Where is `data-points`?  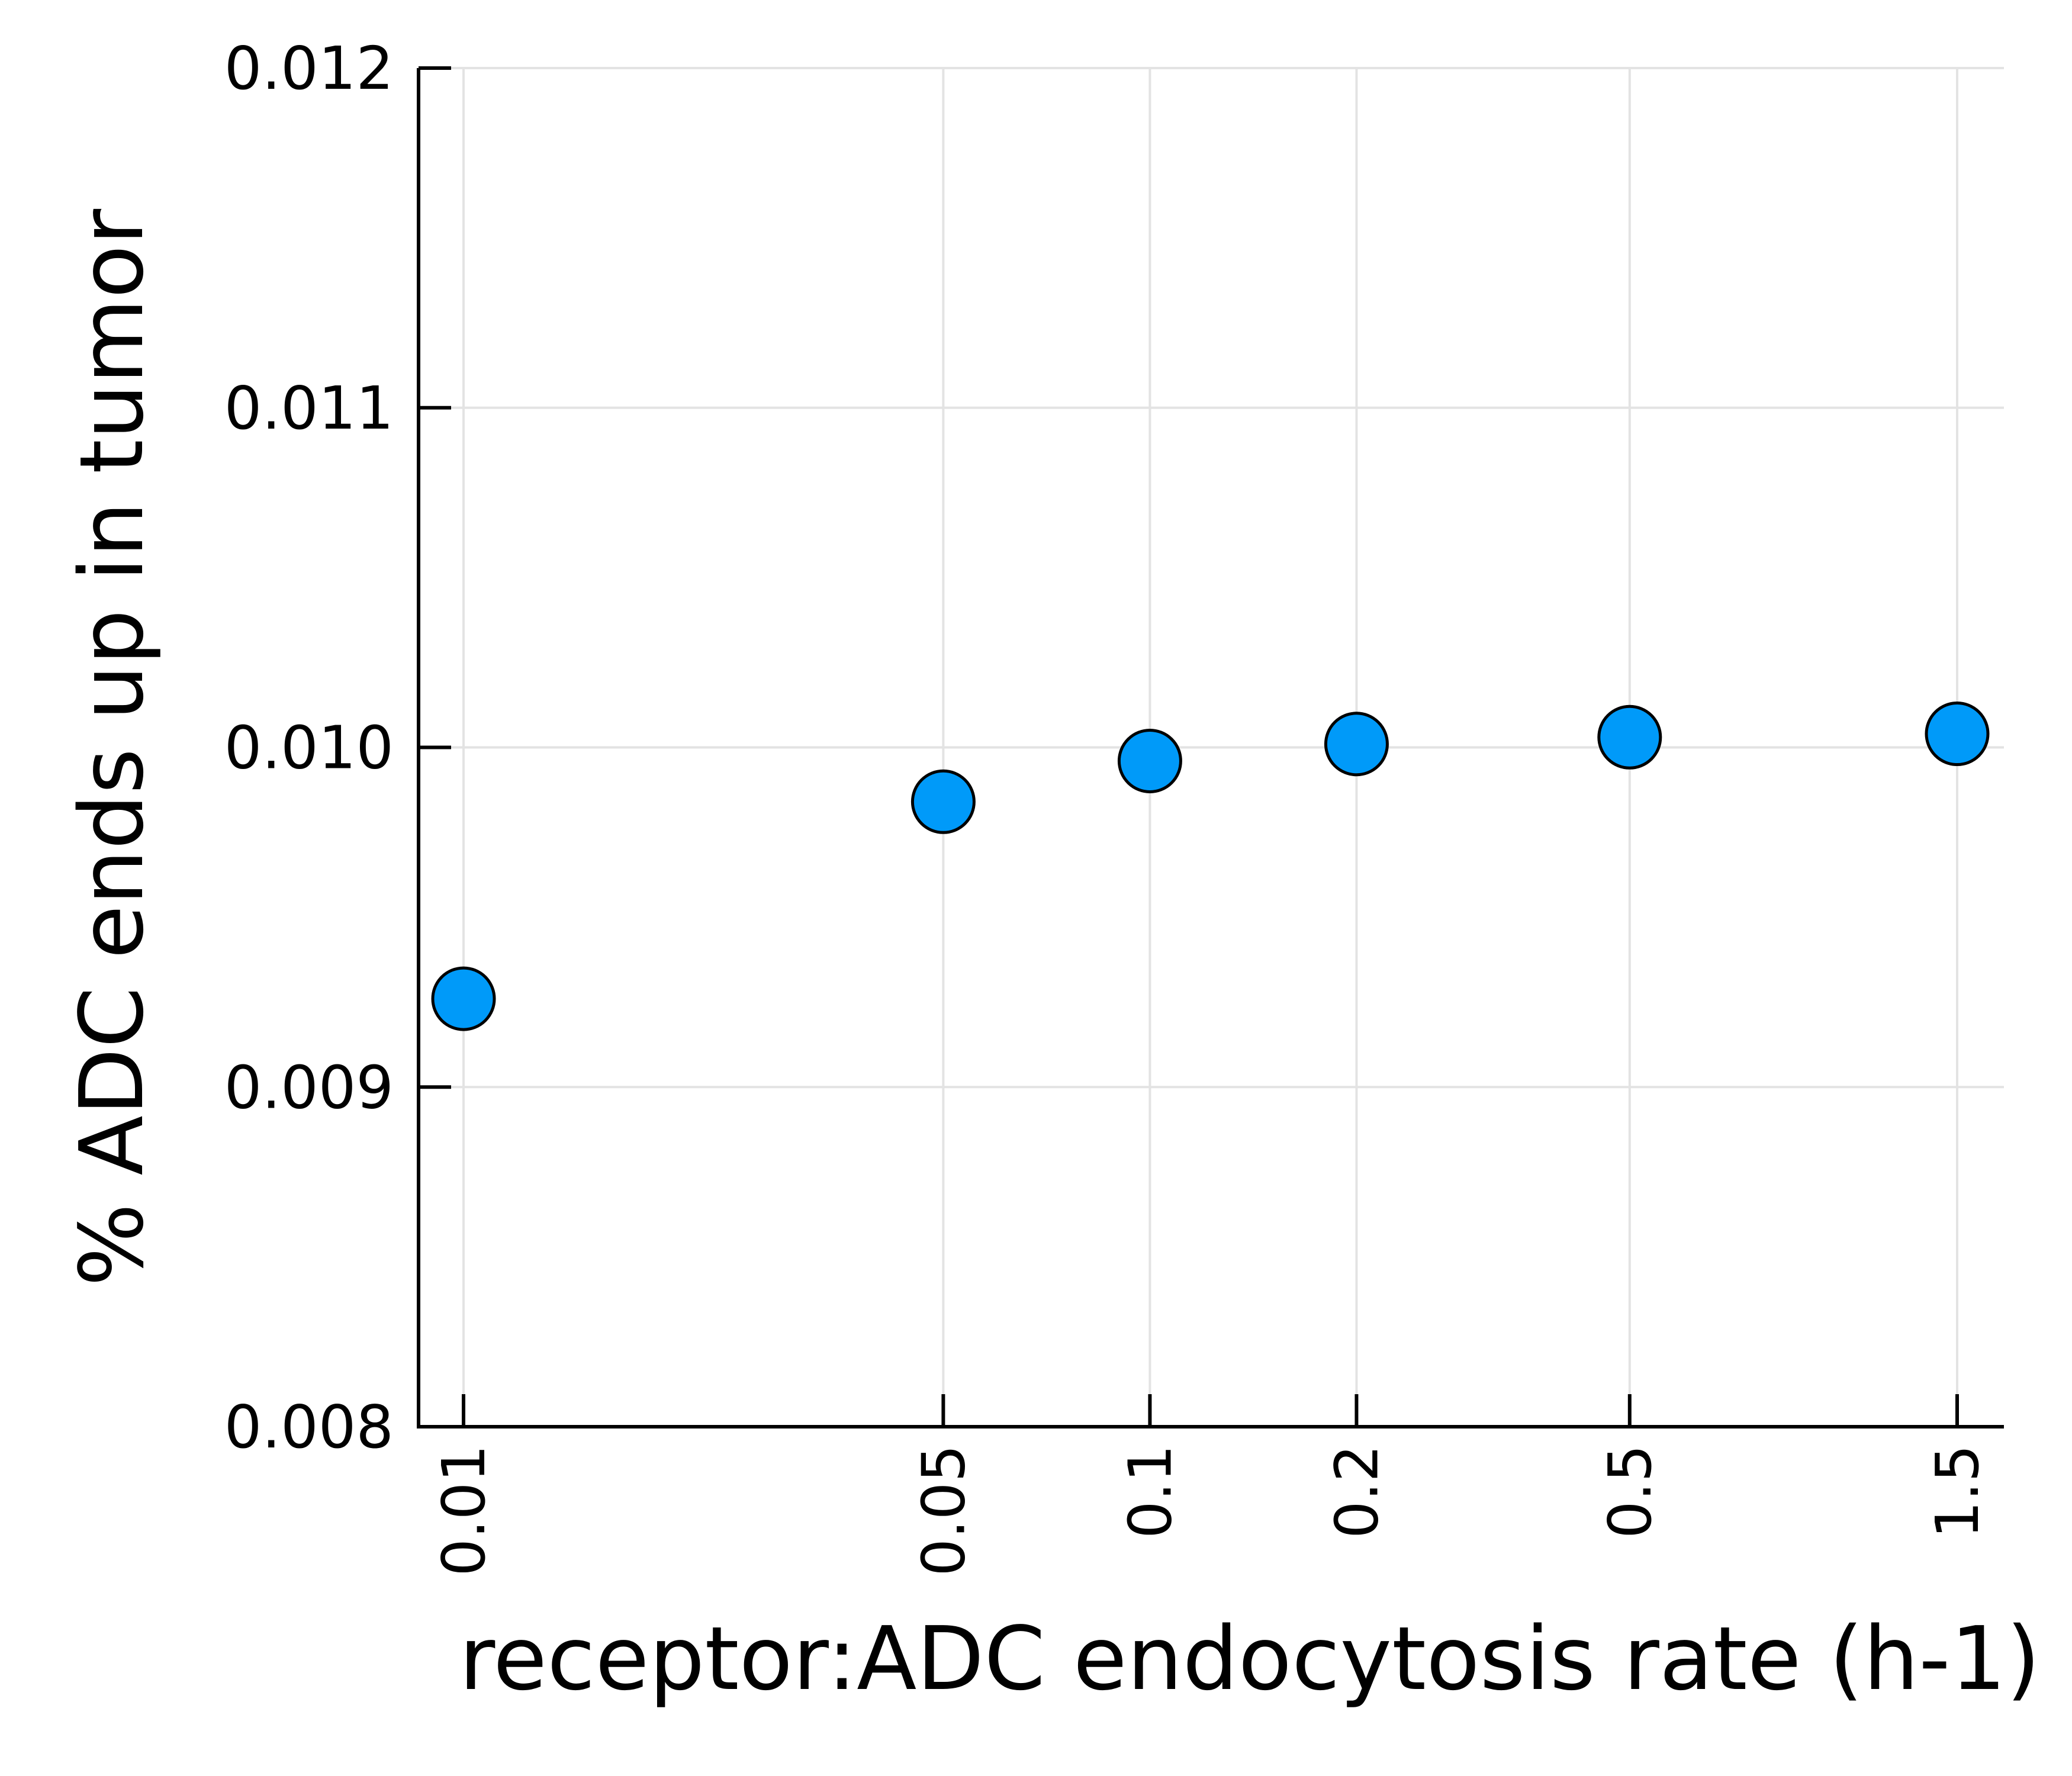
data-points is located at coordinates (1210, 866).